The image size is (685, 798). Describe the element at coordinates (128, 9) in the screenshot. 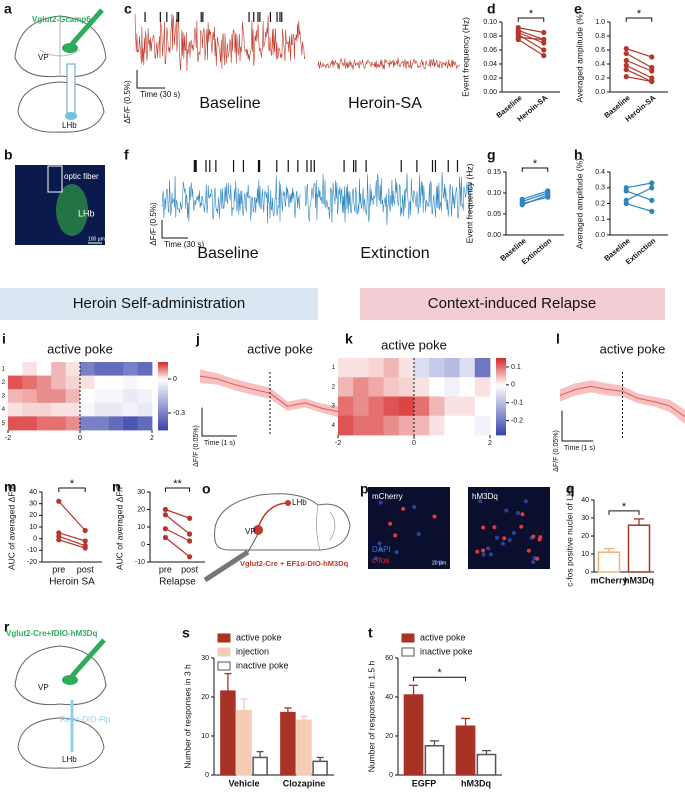

I see `panel-label: c` at that location.